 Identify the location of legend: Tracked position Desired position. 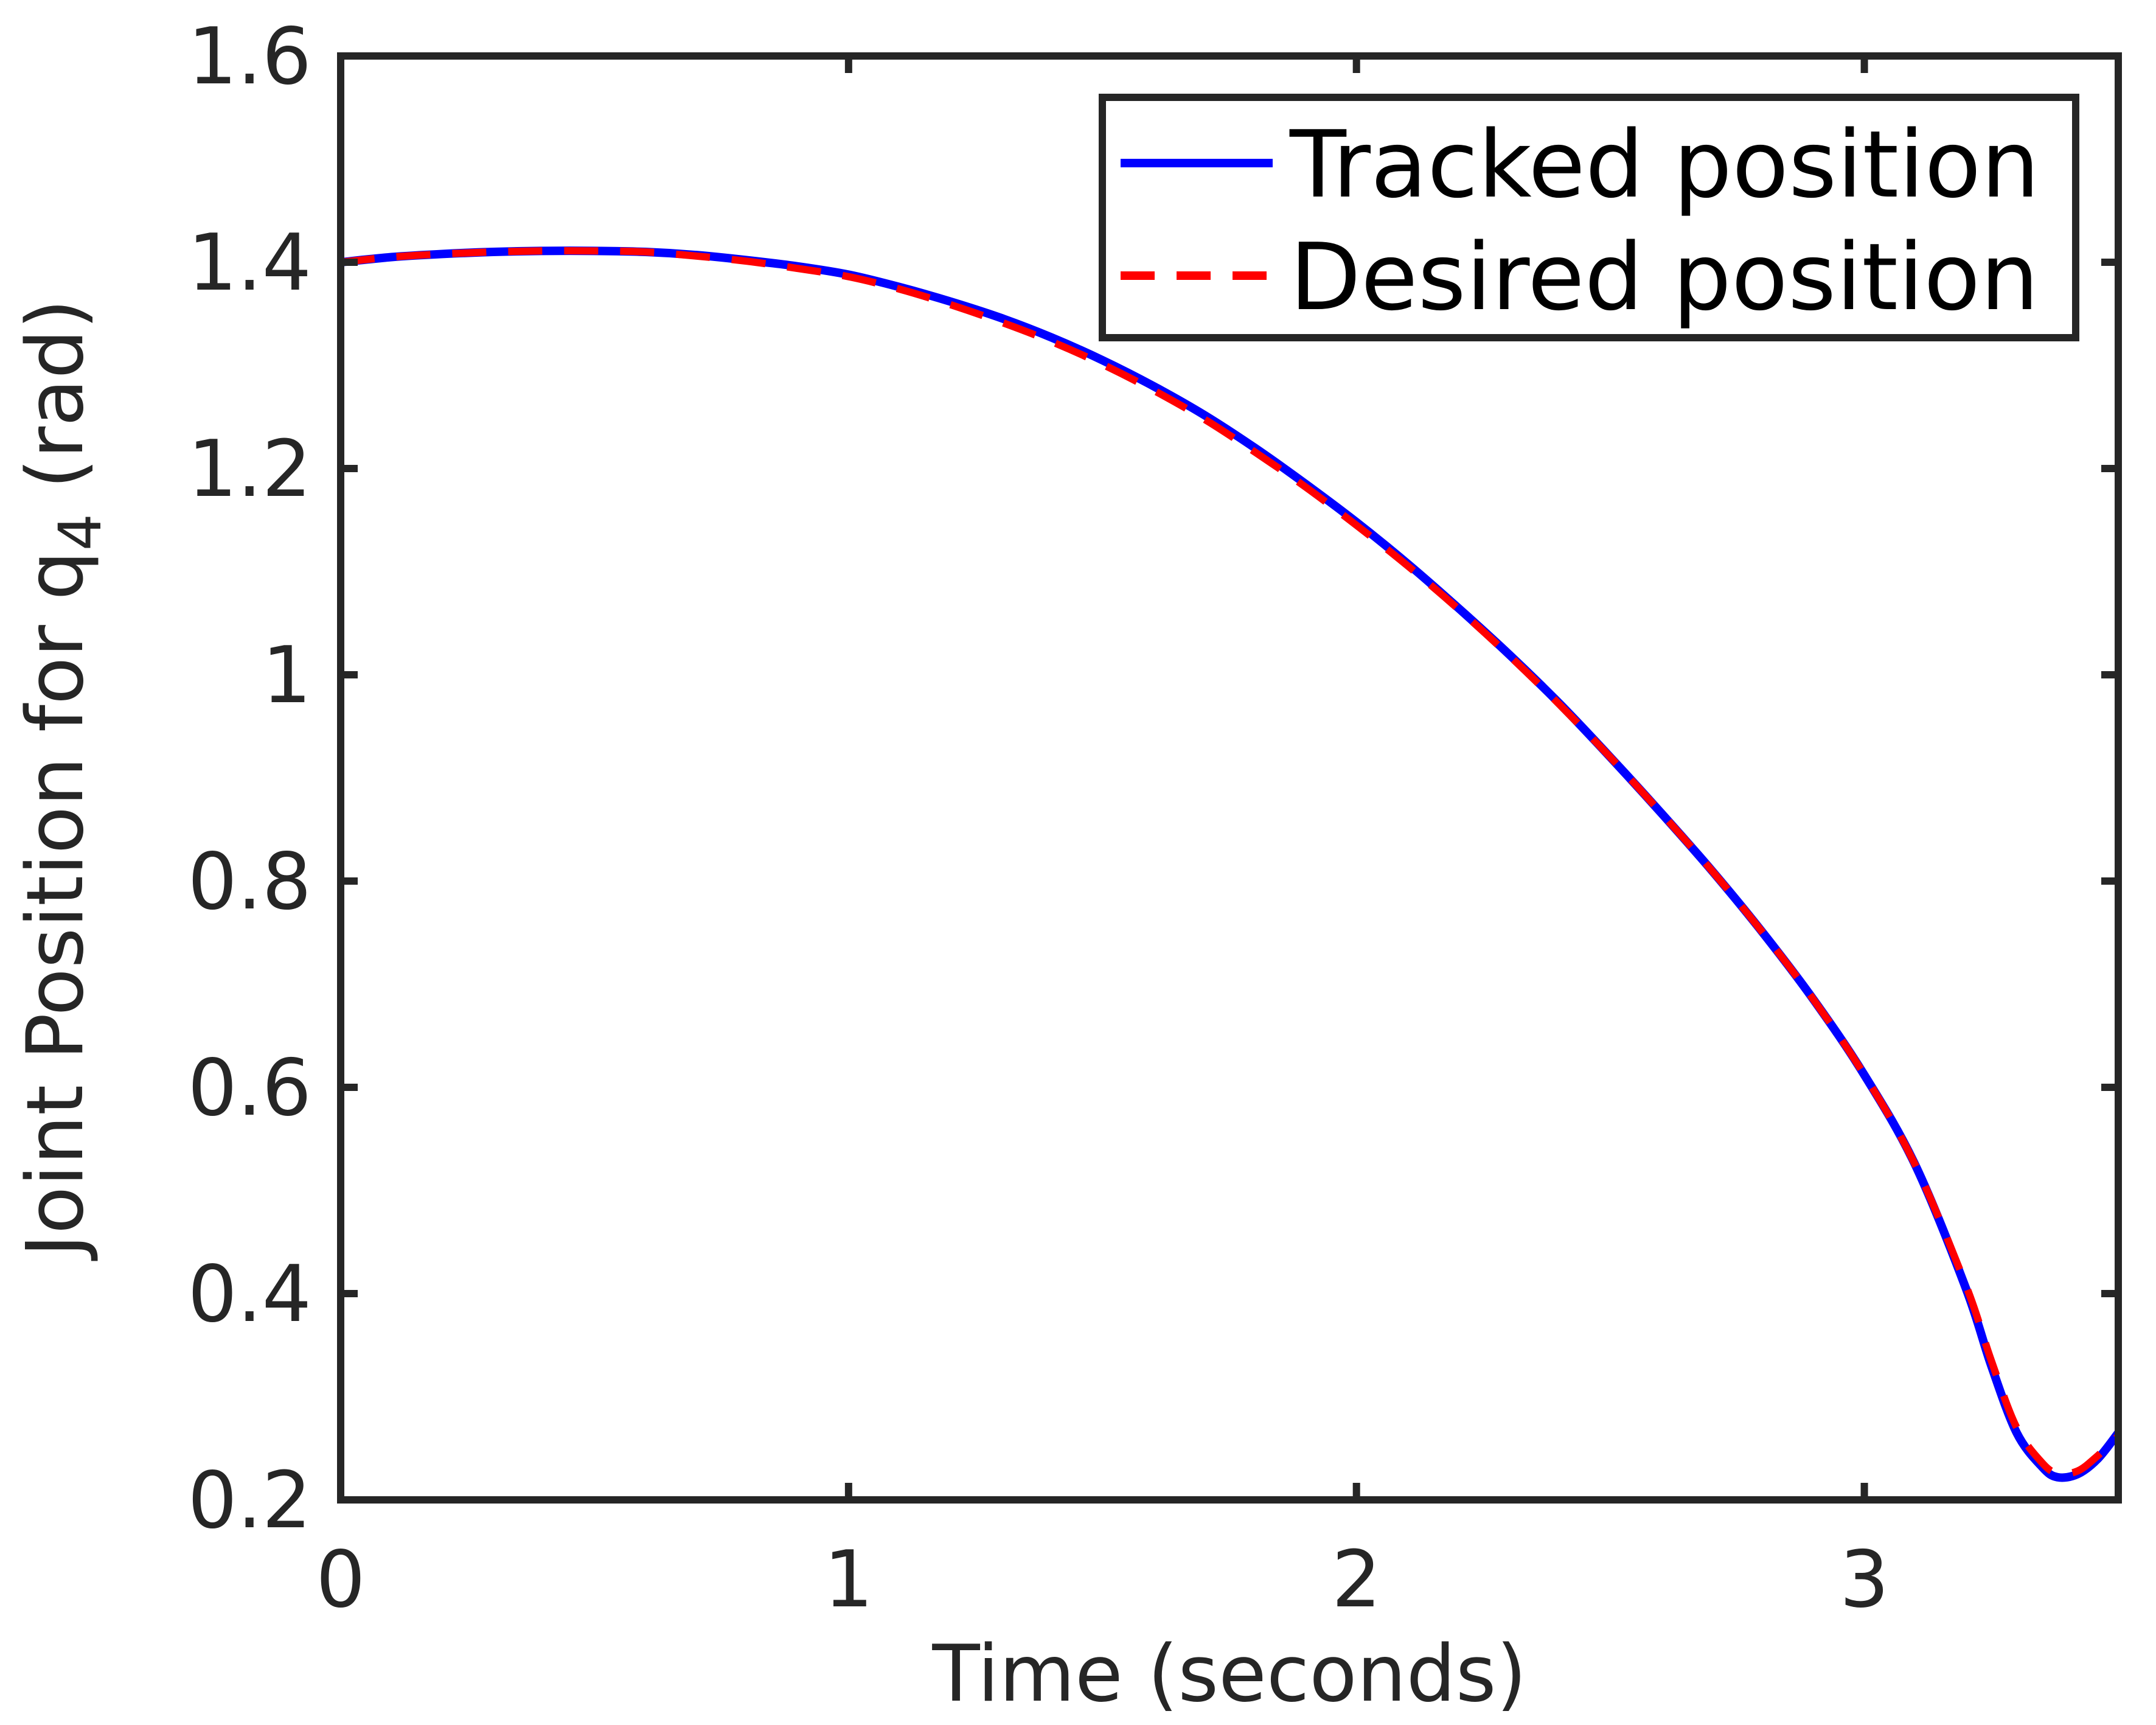
(1589, 217).